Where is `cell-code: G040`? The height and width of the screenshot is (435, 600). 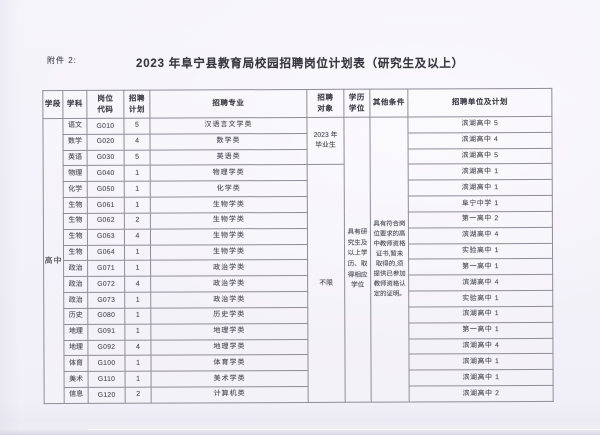 cell-code: G040 is located at coordinates (106, 173).